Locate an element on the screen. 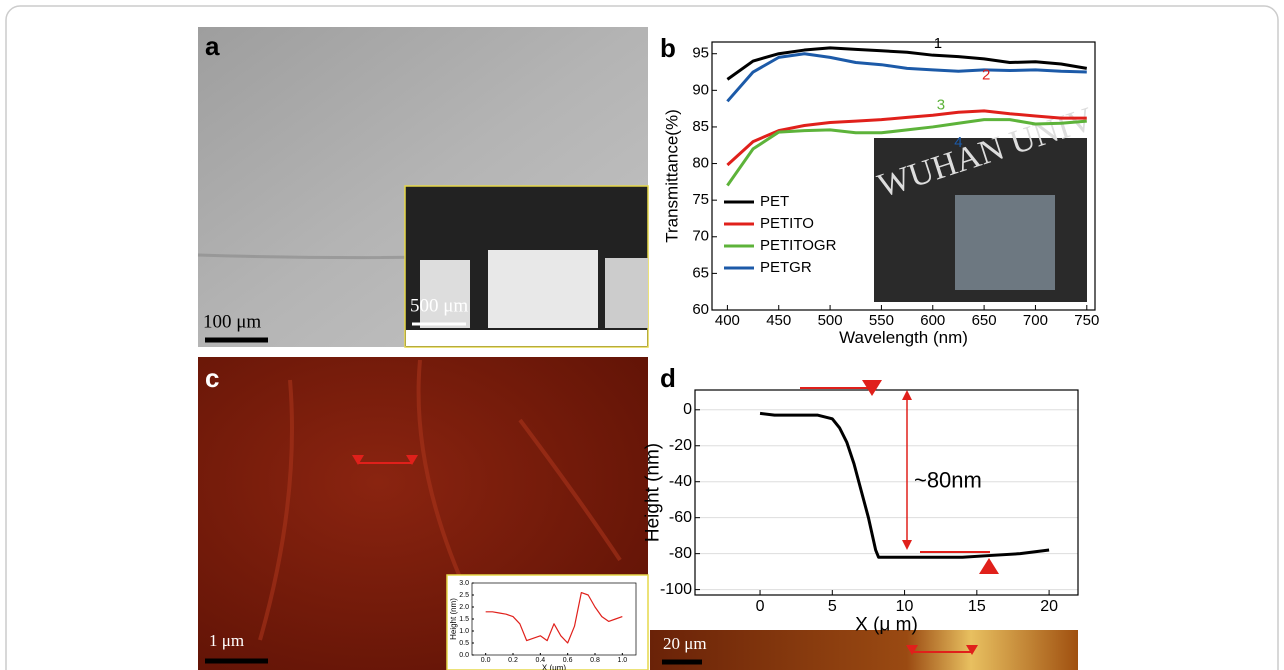  legend-label: PET is located at coordinates (774, 201).